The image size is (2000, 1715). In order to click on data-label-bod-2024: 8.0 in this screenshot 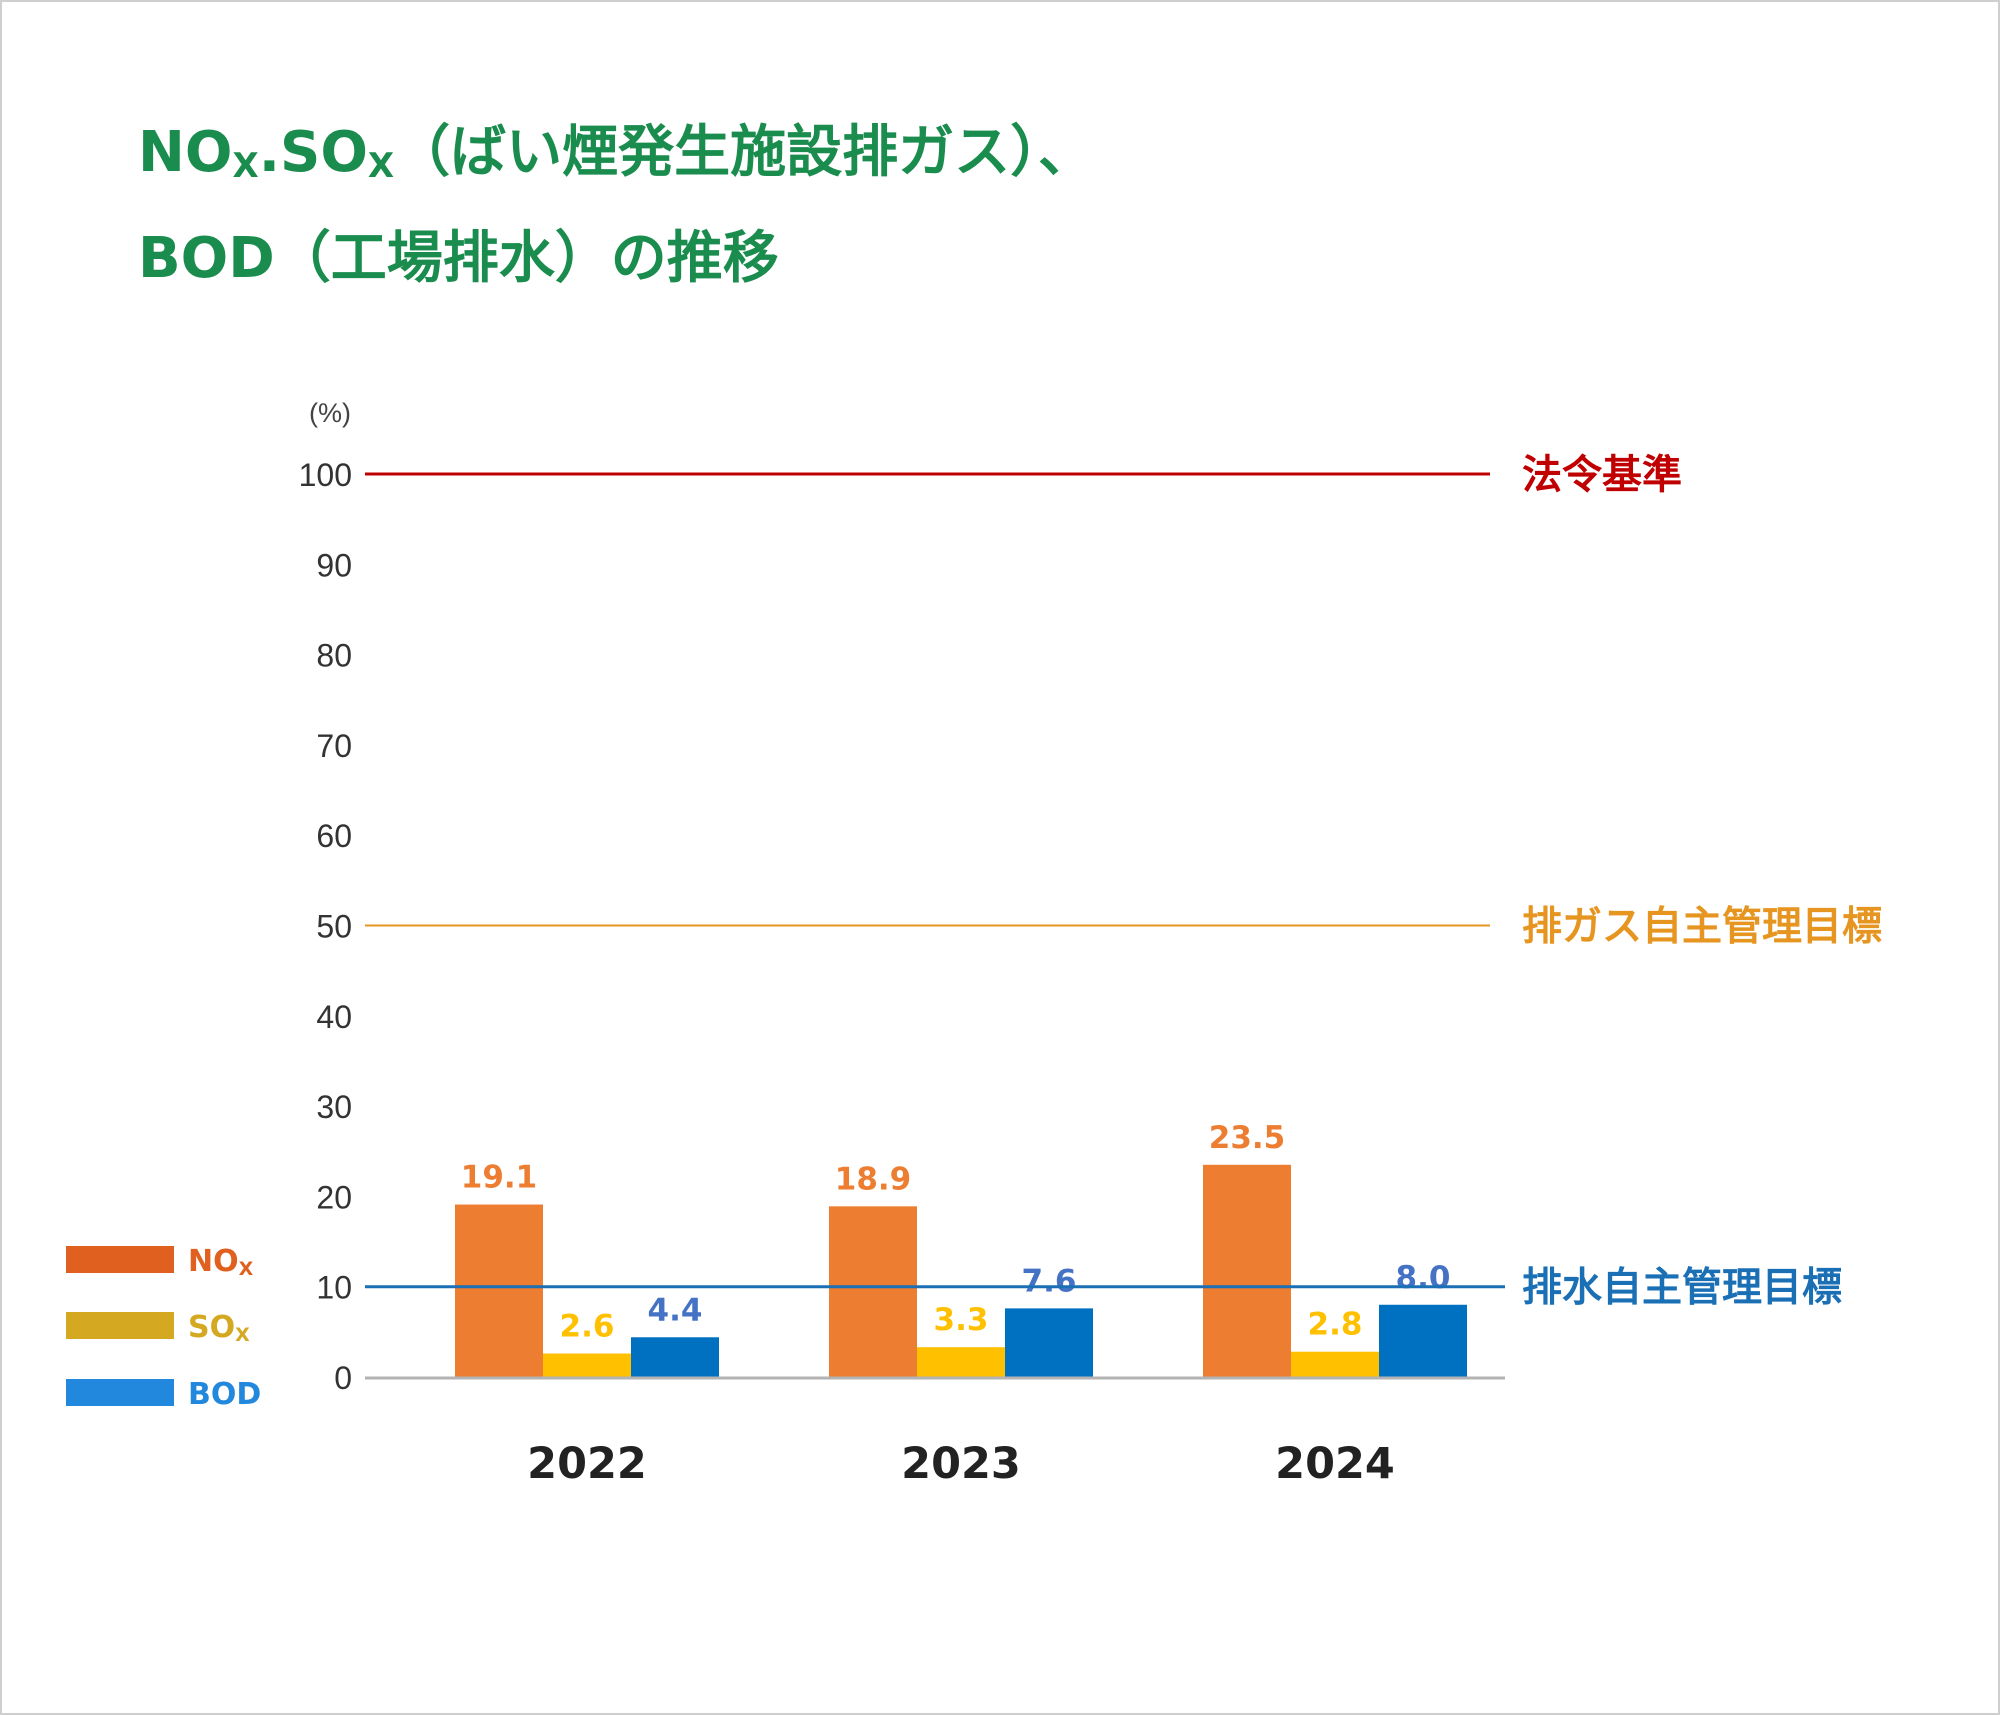, I will do `click(1423, 1278)`.